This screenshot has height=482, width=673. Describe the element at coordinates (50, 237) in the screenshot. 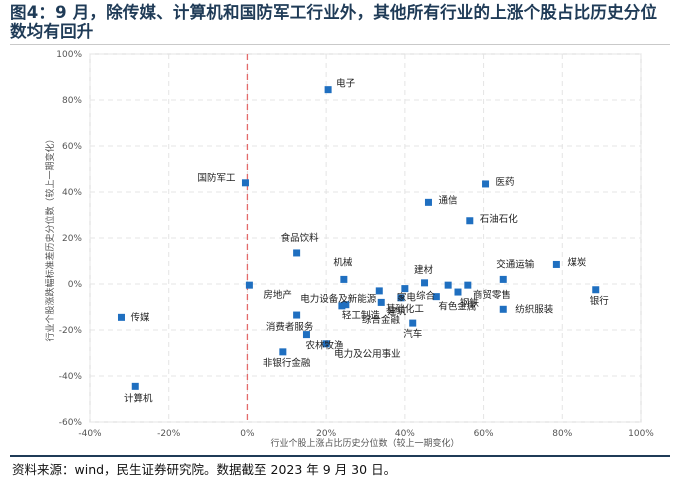

I see `y-axis-label: 行业个股涨跌幅标准差历史分位数（较上一期变化）` at that location.